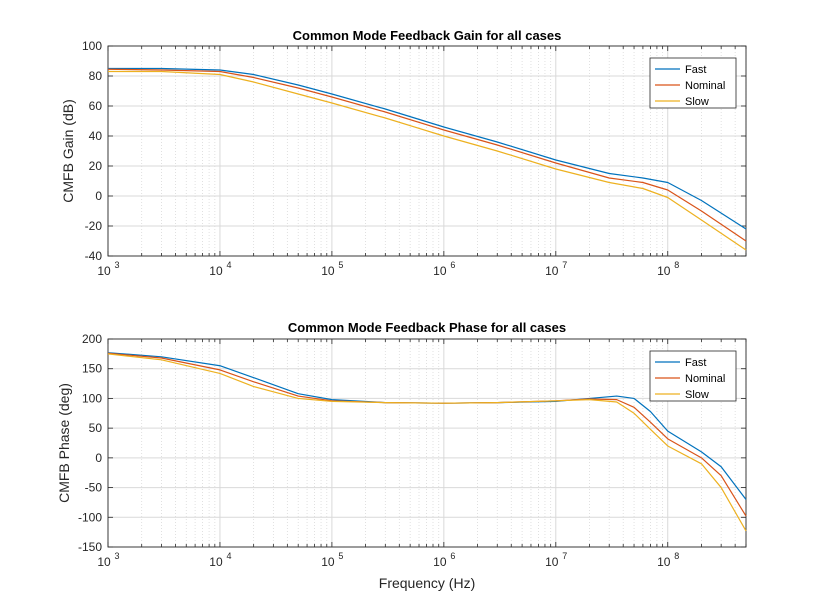 The width and height of the screenshot is (825, 615). Describe the element at coordinates (564, 556) in the screenshot. I see `phase-x-tick-exponent: 7` at that location.